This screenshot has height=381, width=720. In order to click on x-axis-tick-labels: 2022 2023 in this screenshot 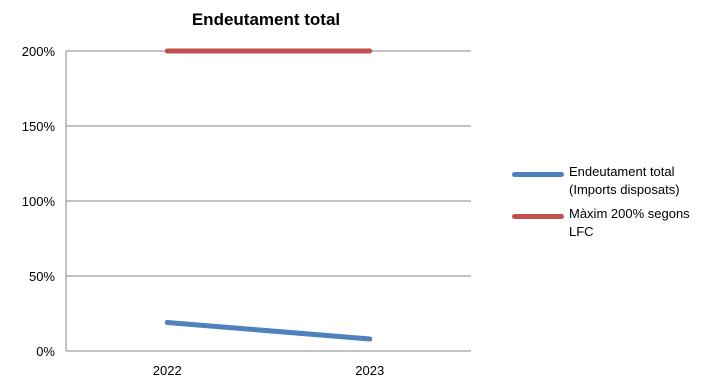, I will do `click(268, 370)`.